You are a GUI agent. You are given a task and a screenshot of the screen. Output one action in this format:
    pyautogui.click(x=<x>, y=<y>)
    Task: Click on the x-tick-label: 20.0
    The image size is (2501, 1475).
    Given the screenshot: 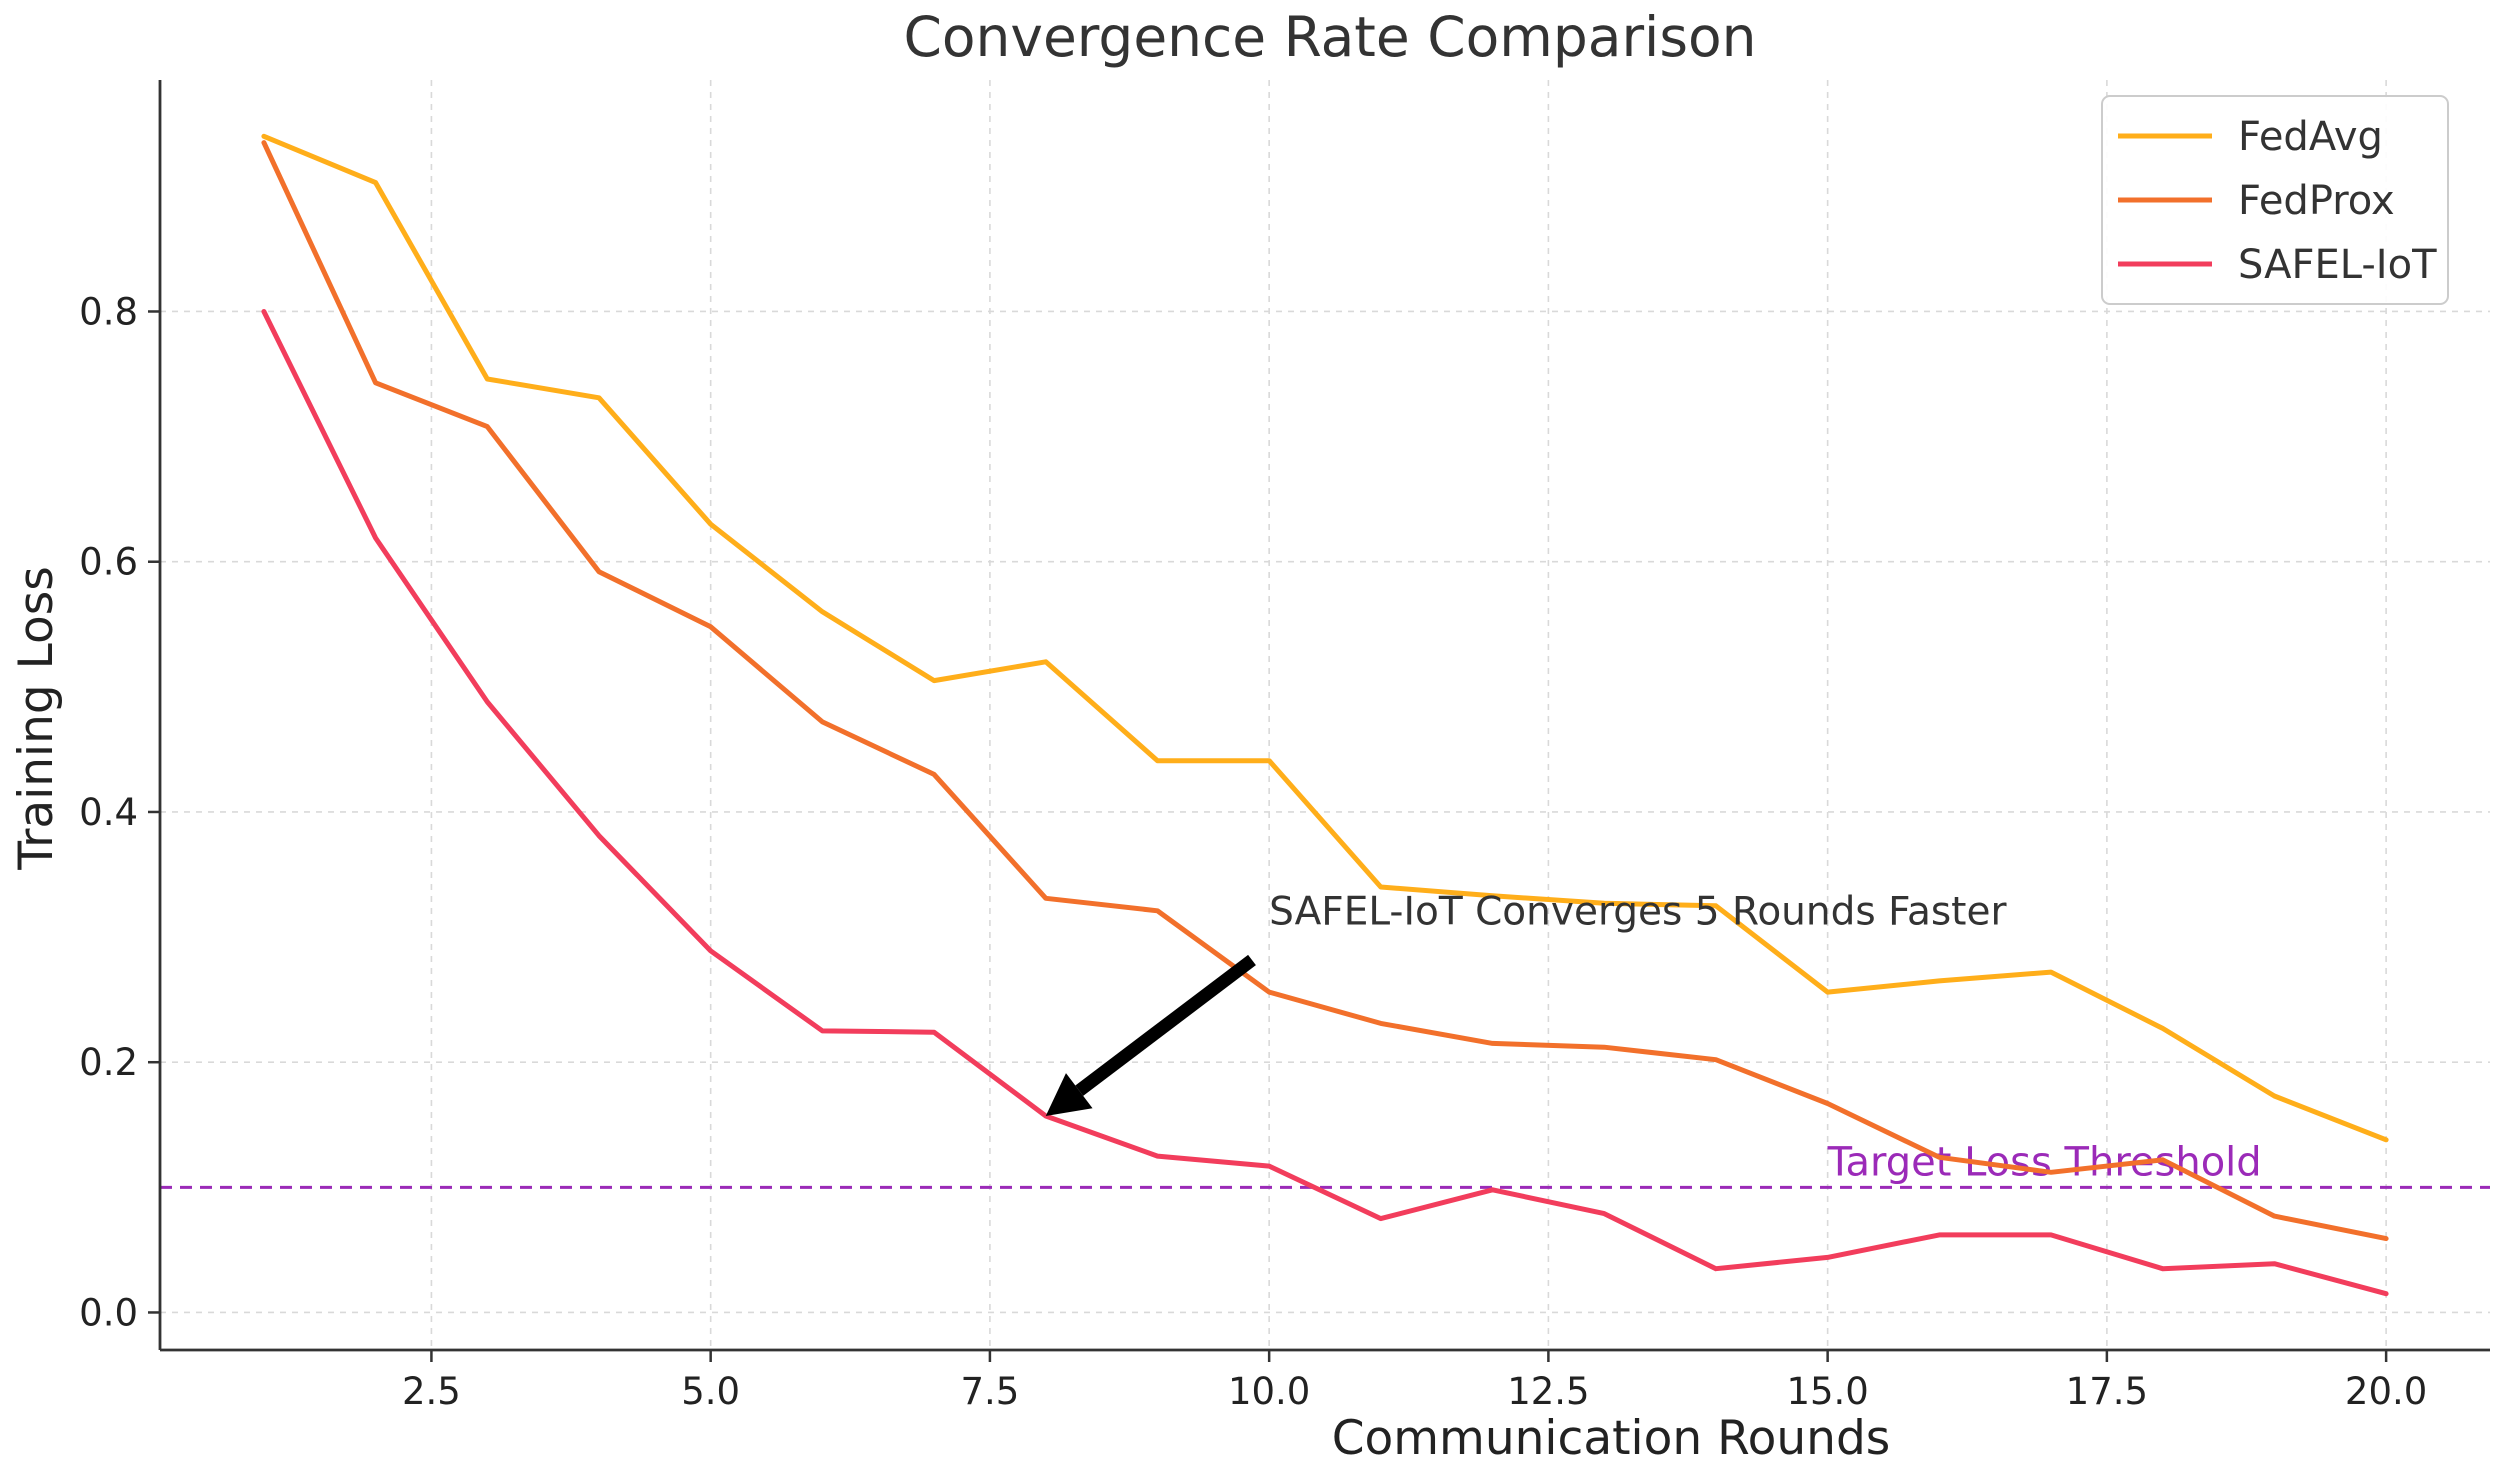 What is the action you would take?
    pyautogui.click(x=2386, y=1391)
    